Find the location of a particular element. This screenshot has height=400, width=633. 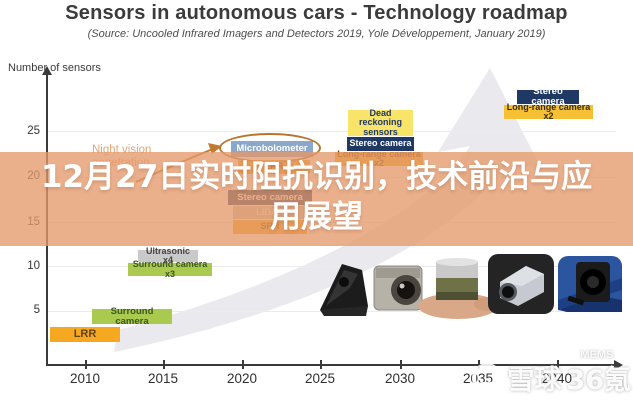

sensor-photos-row is located at coordinates (471, 286).